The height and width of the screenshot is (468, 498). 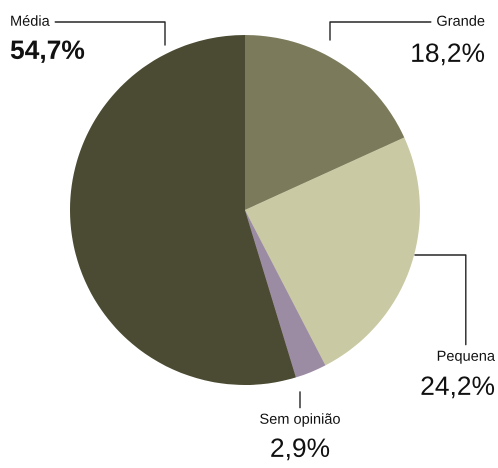 I want to click on data-label: 54,7%, so click(x=47, y=51).